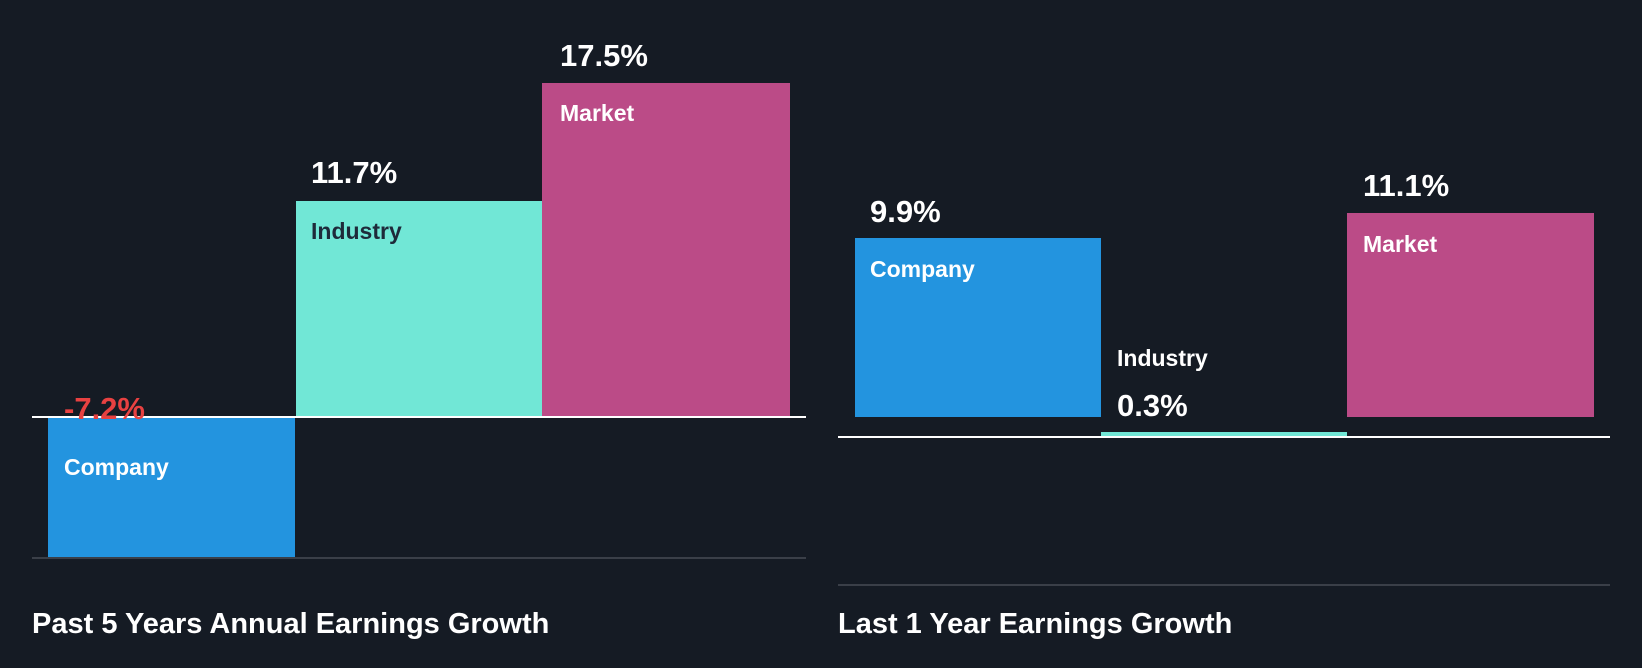  I want to click on chart-title: Last 1 Year Earnings Growth, so click(1035, 624).